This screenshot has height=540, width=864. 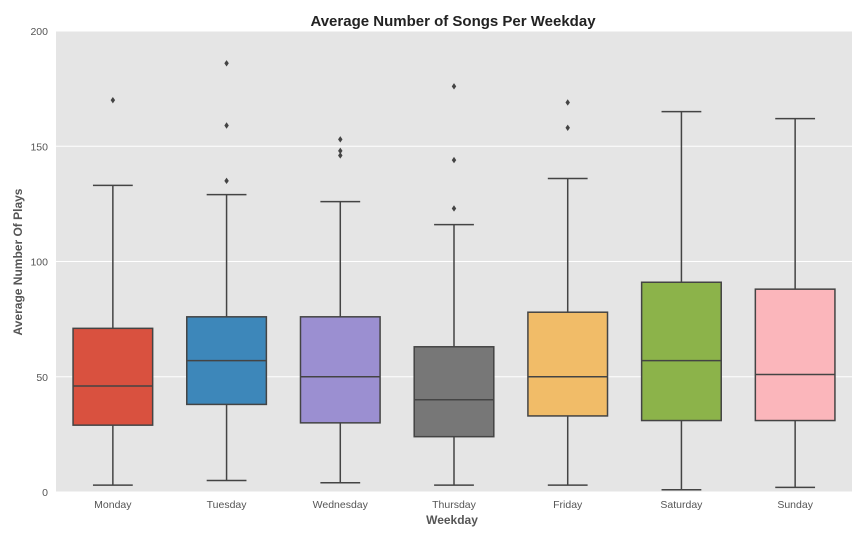 I want to click on x-tick-label: Thursday, so click(x=454, y=505).